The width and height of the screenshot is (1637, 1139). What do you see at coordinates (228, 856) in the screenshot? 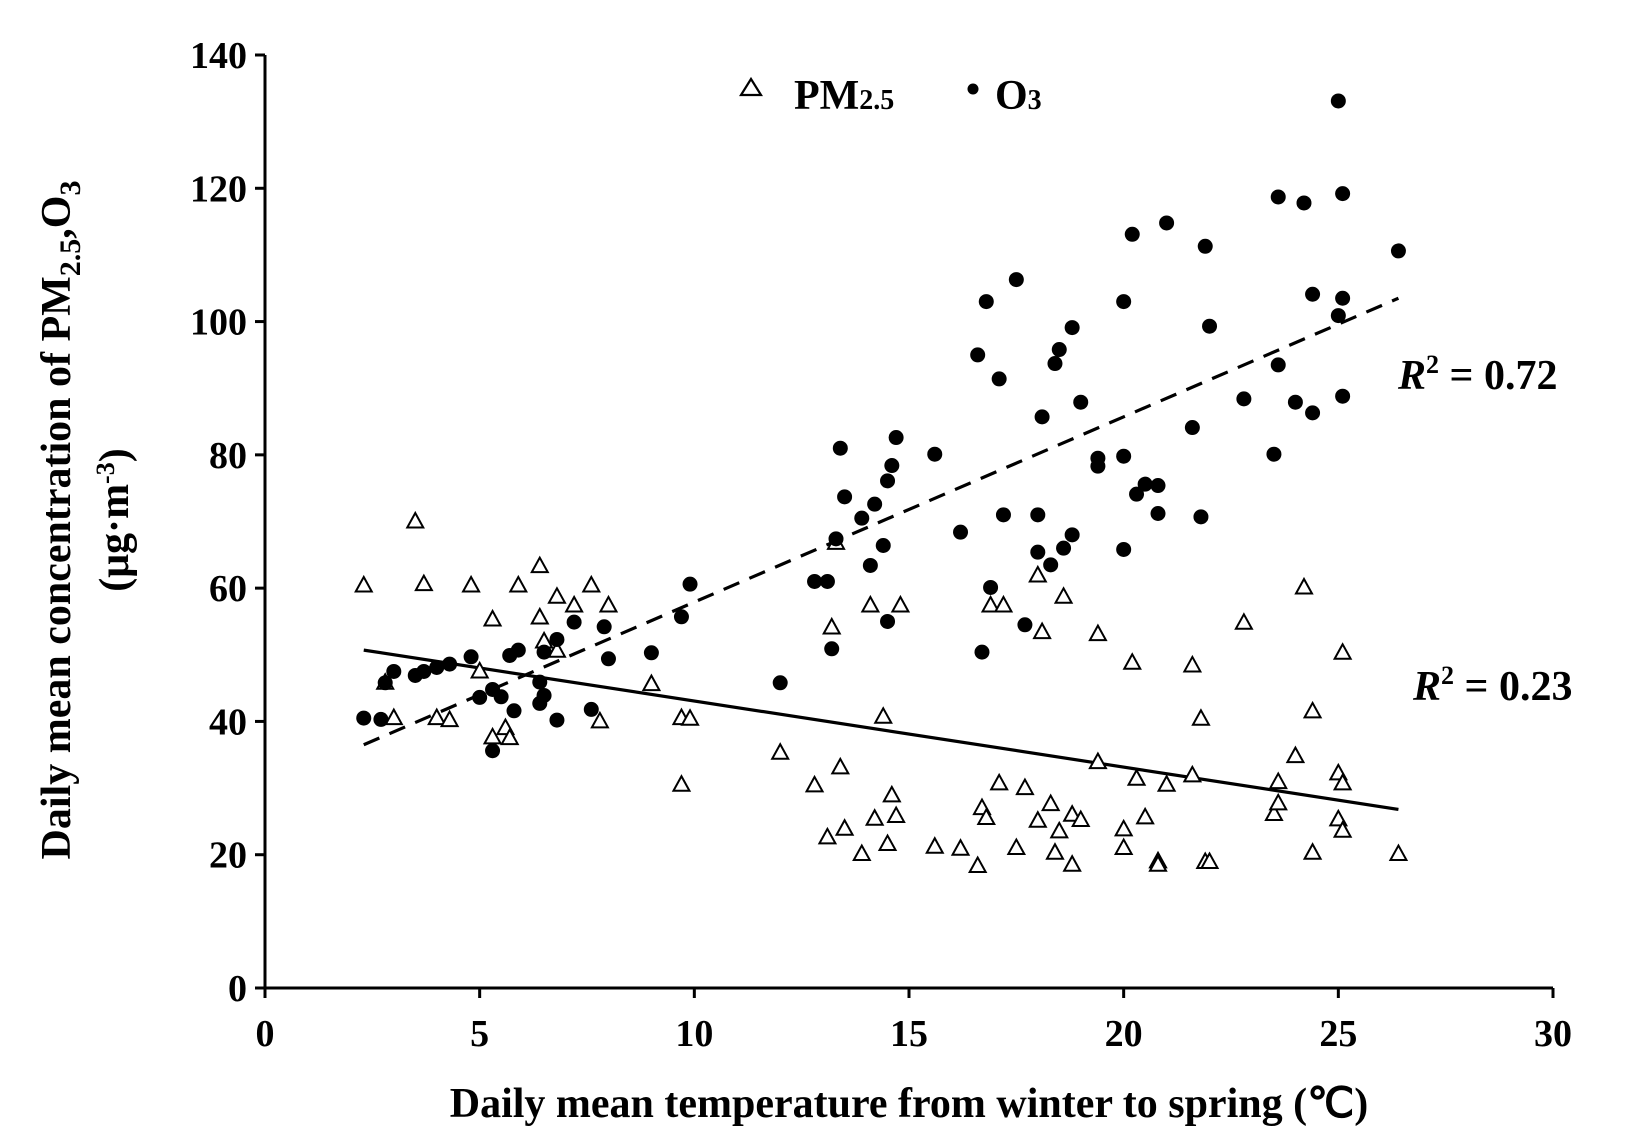
I see `y-tick-label: 20` at bounding box center [228, 856].